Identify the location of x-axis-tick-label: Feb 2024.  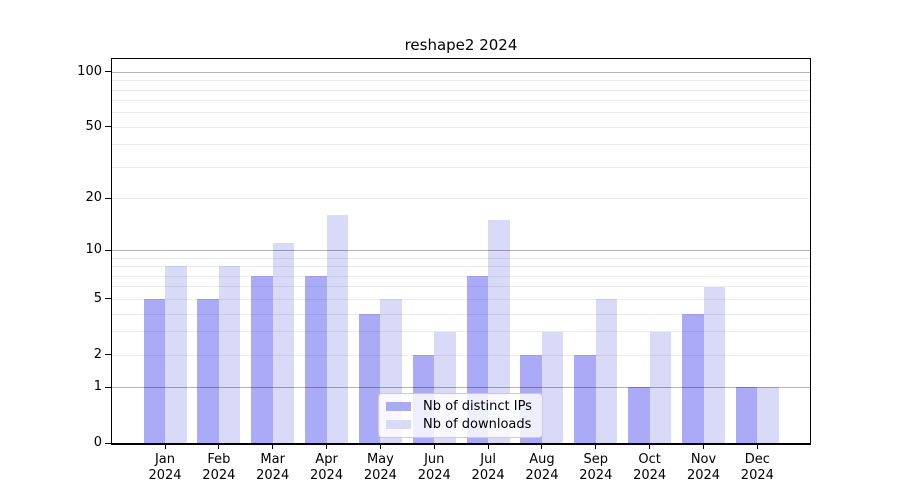
(219, 467).